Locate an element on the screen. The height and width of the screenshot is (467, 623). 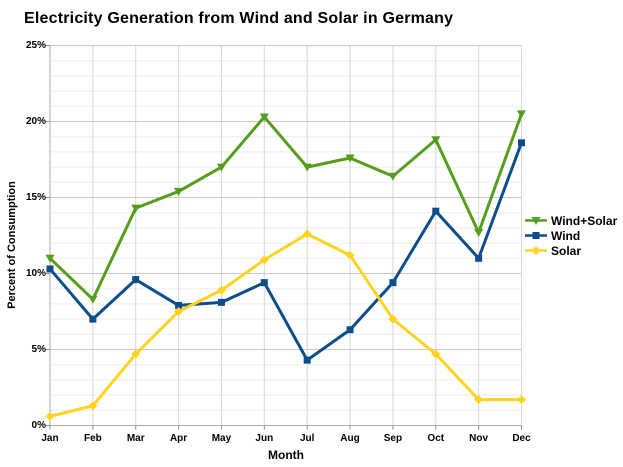
y-tick-label: 5% is located at coordinates (38, 349).